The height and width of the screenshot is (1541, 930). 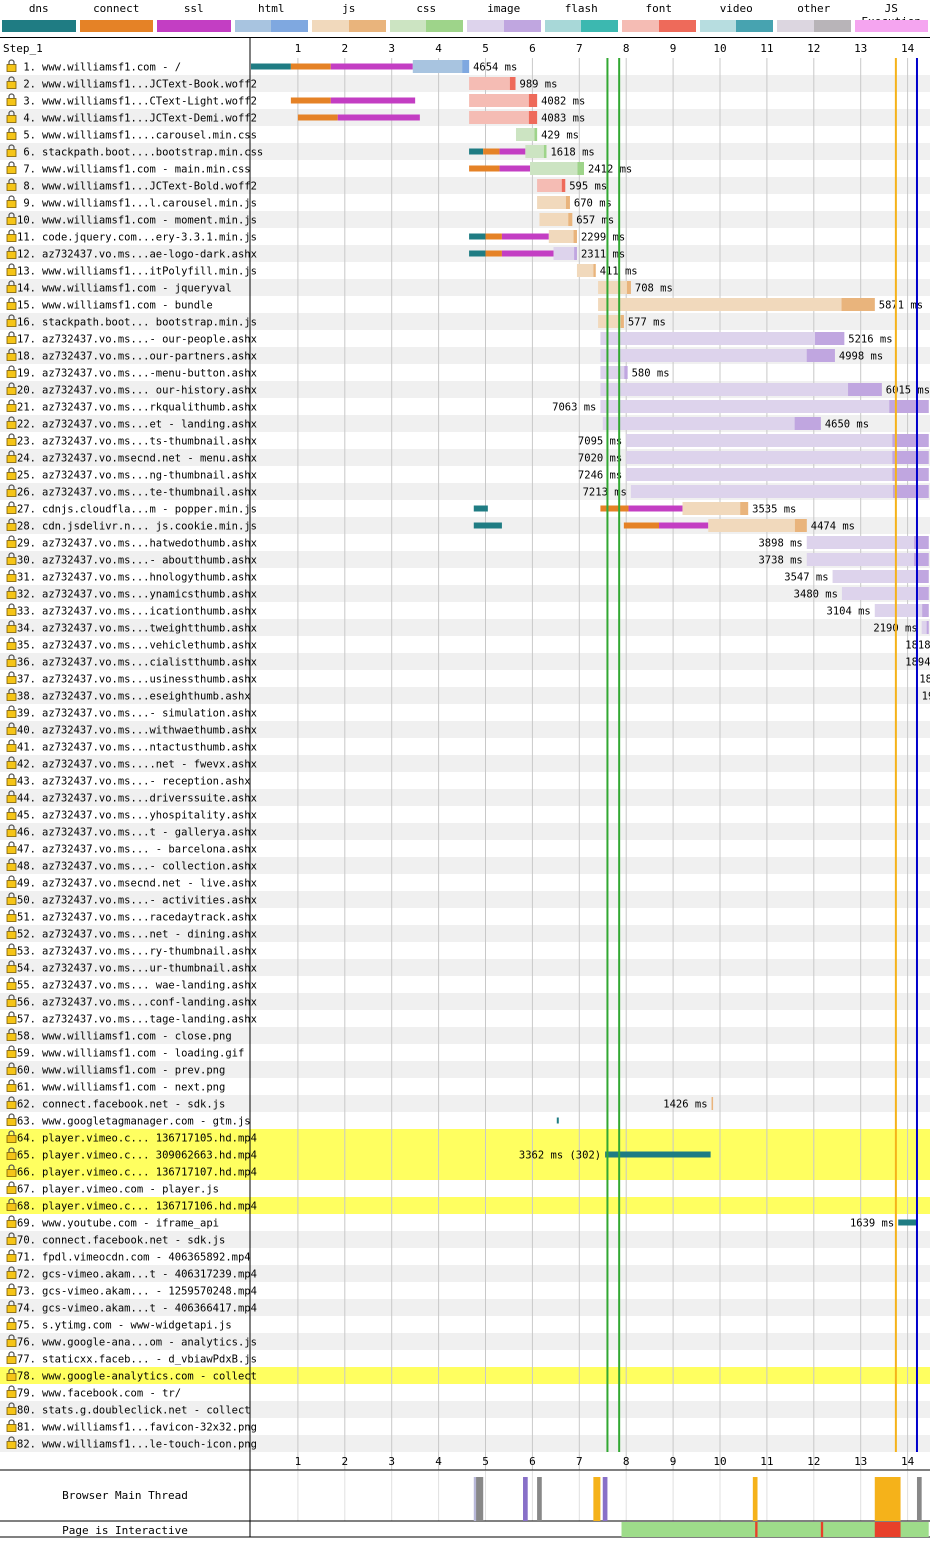 I want to click on row-duration: 1639 ms, so click(x=872, y=1224).